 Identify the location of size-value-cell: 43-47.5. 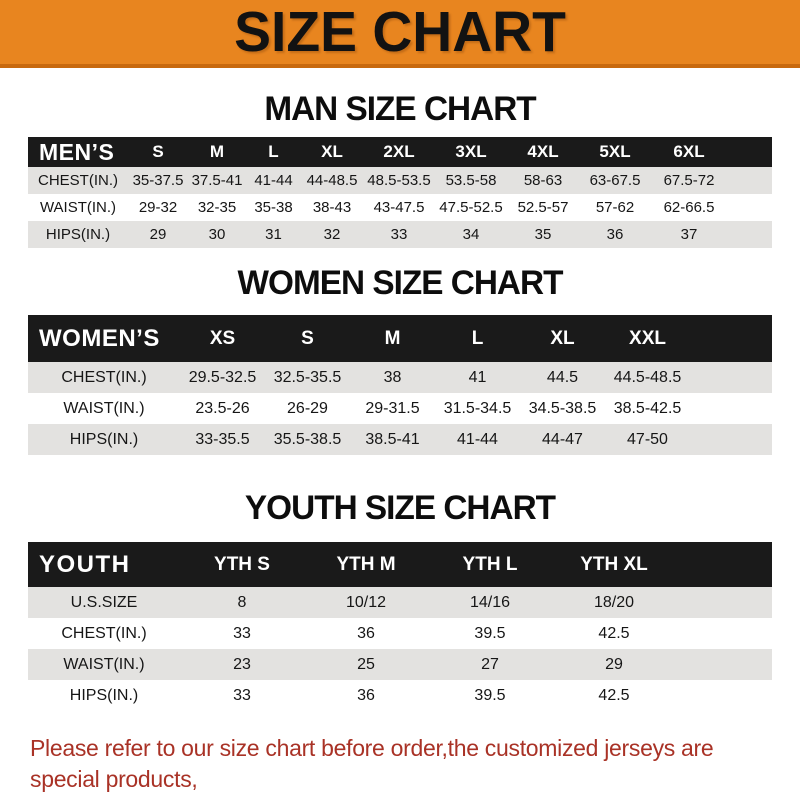
(399, 207).